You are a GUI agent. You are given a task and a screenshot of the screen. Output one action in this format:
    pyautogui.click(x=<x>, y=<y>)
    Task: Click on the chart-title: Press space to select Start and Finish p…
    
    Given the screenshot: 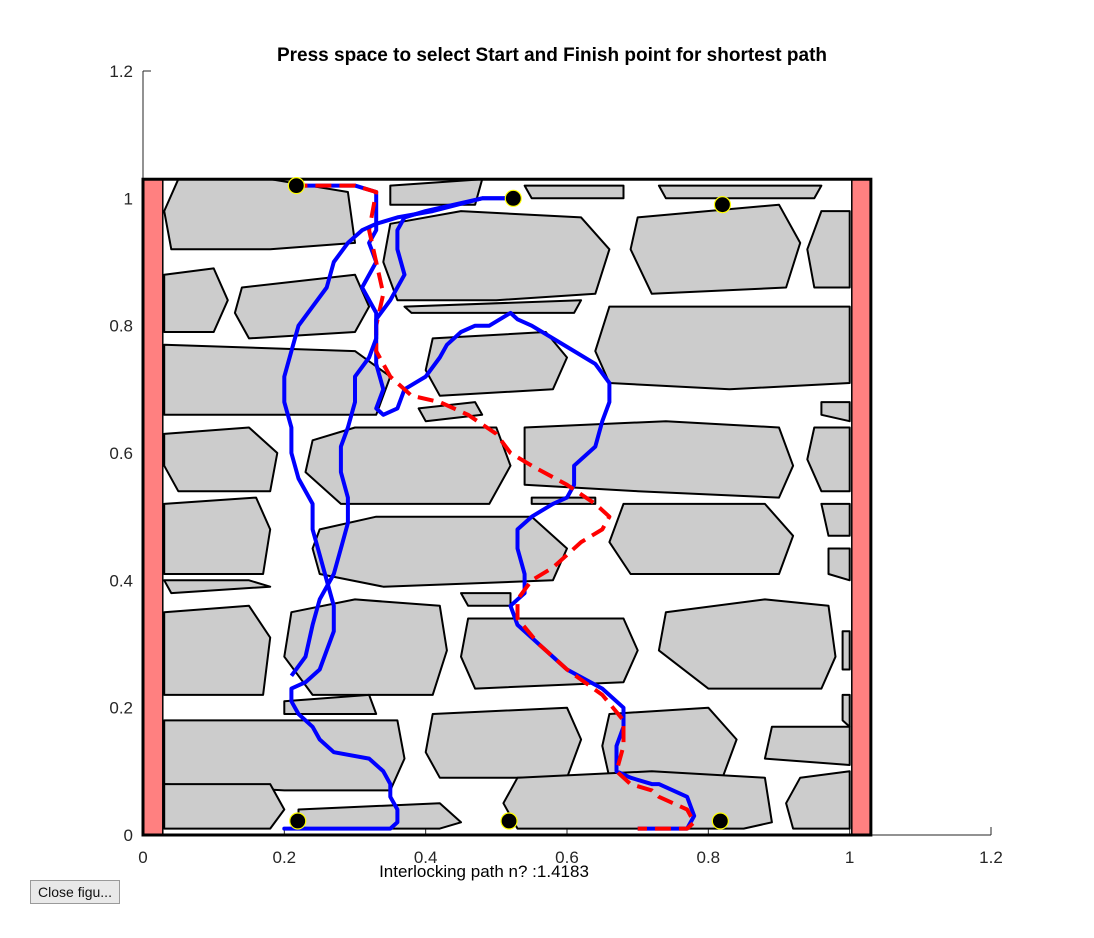 What is the action you would take?
    pyautogui.click(x=552, y=55)
    